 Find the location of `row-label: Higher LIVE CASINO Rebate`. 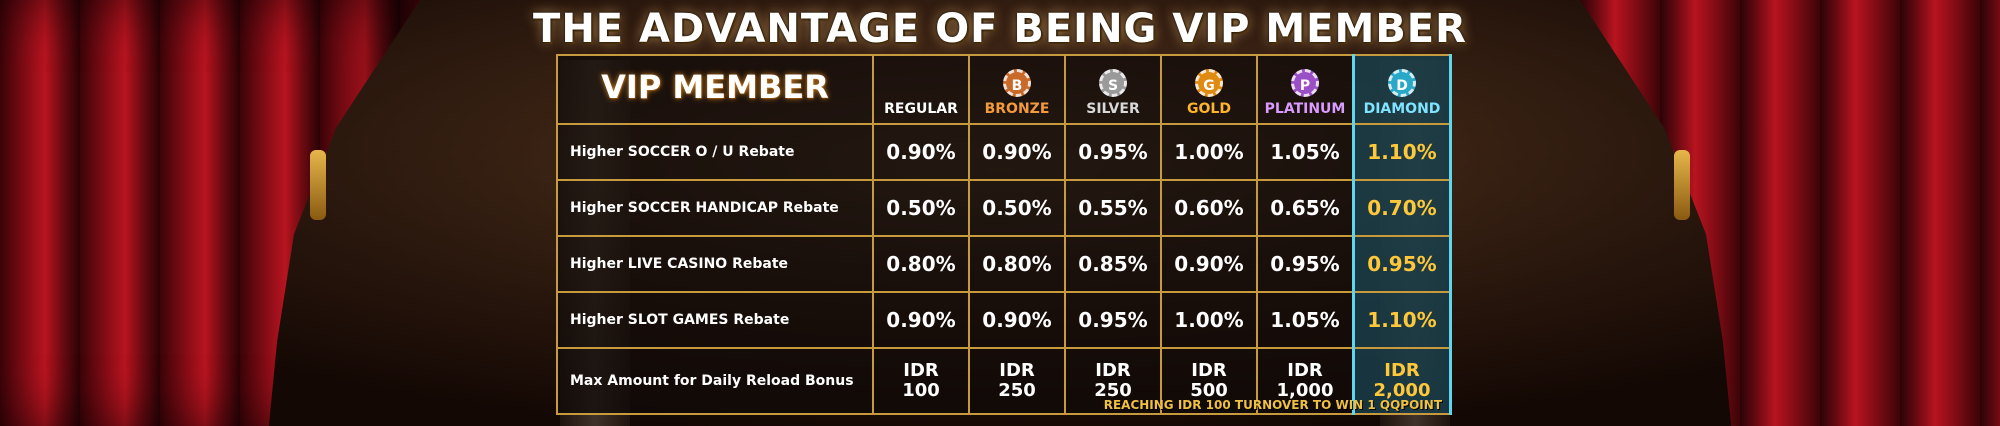

row-label: Higher LIVE CASINO Rebate is located at coordinates (715, 264).